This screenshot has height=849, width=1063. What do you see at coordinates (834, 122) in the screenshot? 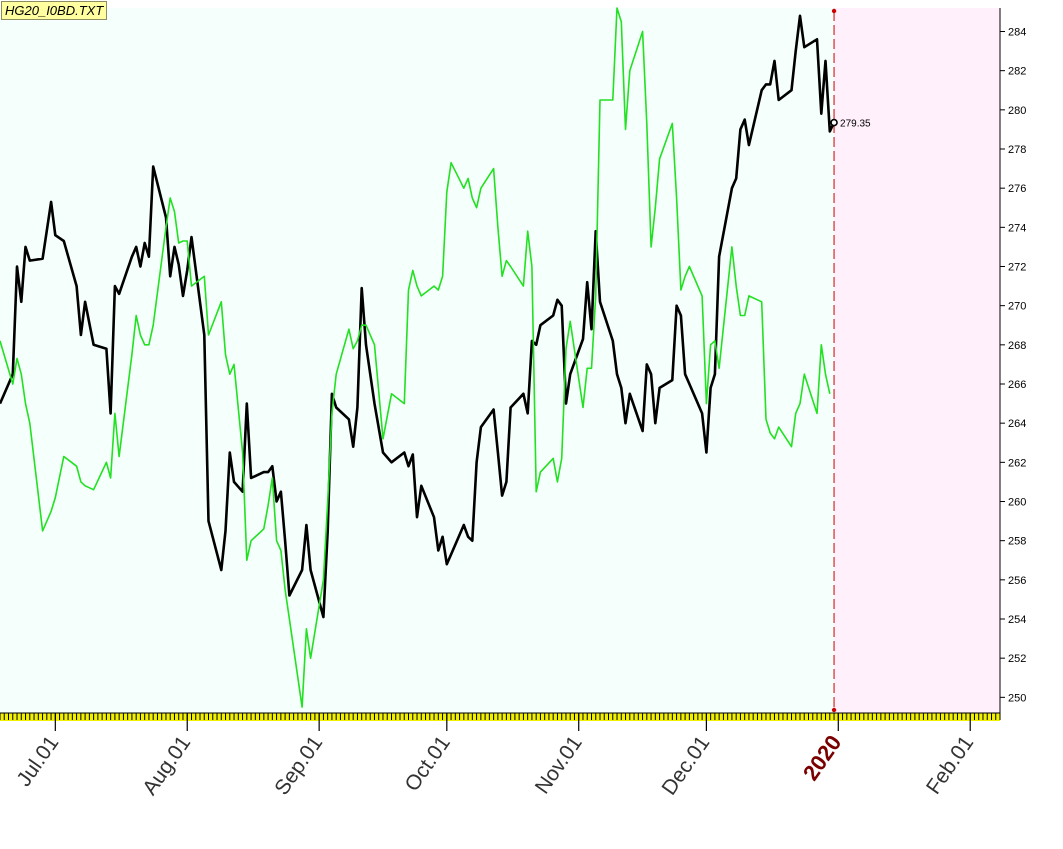
I see `last-value-marker` at bounding box center [834, 122].